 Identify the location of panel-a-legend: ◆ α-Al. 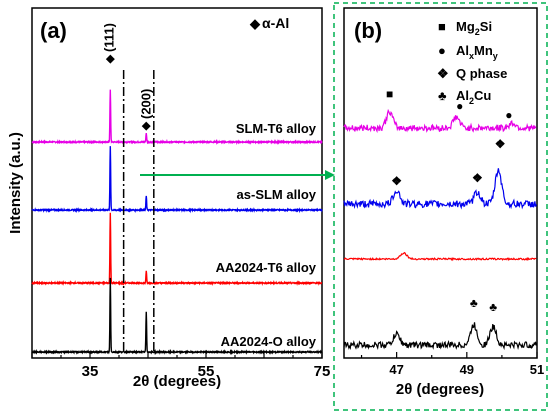
(269, 23).